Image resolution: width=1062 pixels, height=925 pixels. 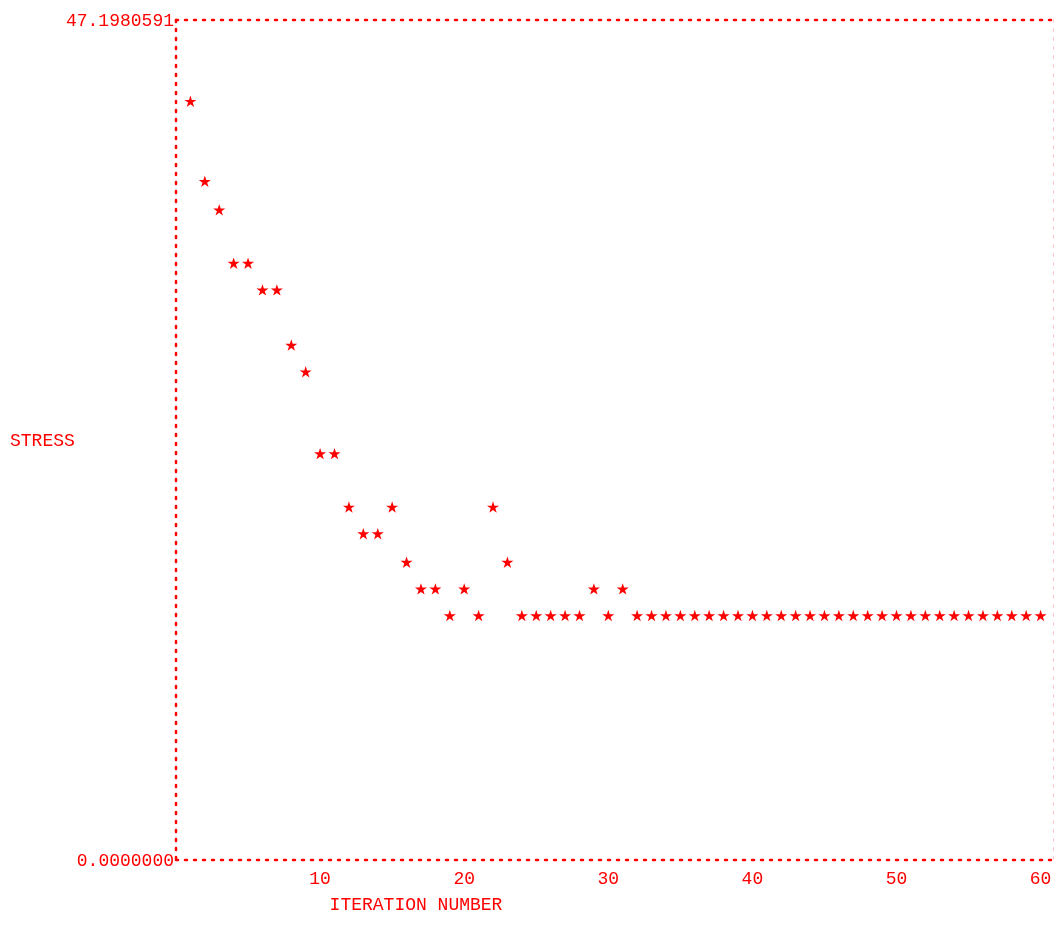 What do you see at coordinates (119, 21) in the screenshot?
I see `y-tick-label: 47.1980591` at bounding box center [119, 21].